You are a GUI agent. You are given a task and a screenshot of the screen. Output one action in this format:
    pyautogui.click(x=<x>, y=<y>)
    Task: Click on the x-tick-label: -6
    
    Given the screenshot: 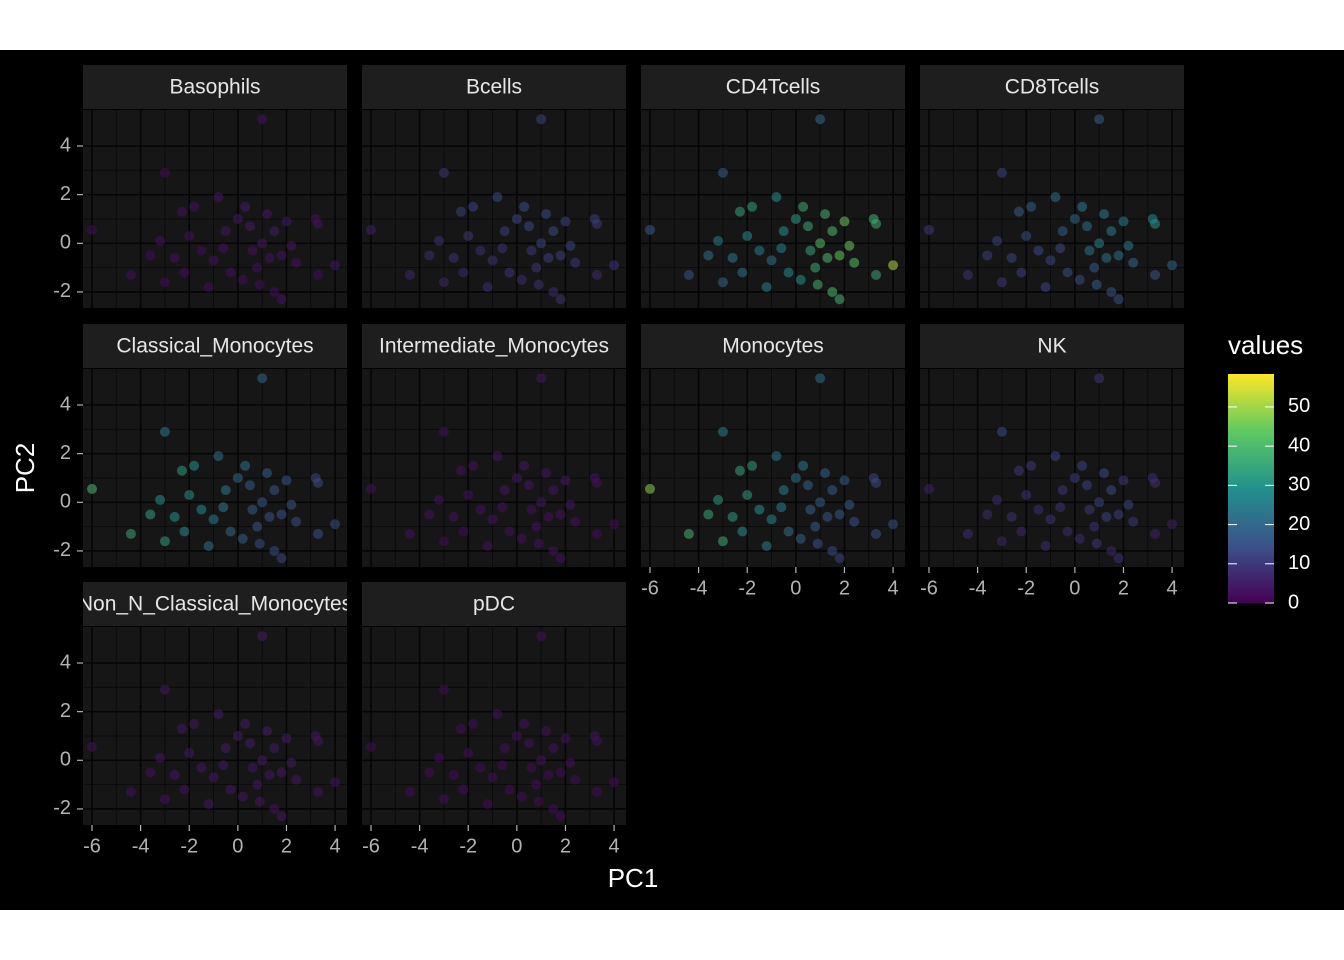 What is the action you would take?
    pyautogui.click(x=371, y=846)
    